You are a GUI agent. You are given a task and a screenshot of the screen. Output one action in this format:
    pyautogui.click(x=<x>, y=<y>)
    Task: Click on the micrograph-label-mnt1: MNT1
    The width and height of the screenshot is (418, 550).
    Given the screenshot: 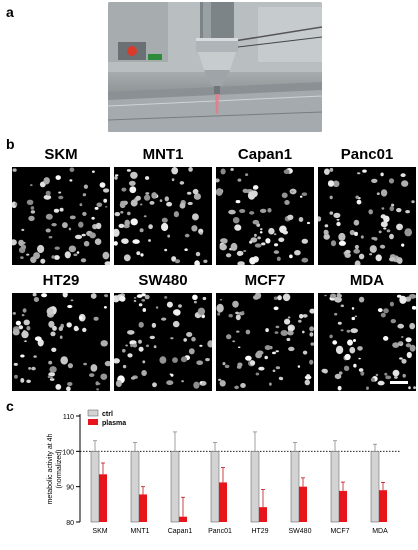 What is the action you would take?
    pyautogui.click(x=163, y=154)
    